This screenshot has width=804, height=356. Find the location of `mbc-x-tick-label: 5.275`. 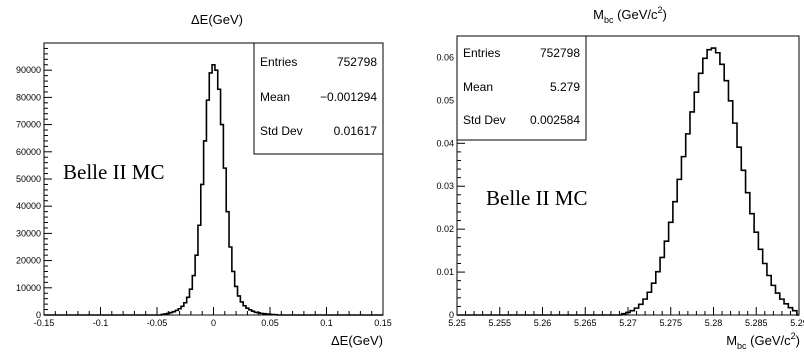

mbc-x-tick-label: 5.275 is located at coordinates (670, 323).